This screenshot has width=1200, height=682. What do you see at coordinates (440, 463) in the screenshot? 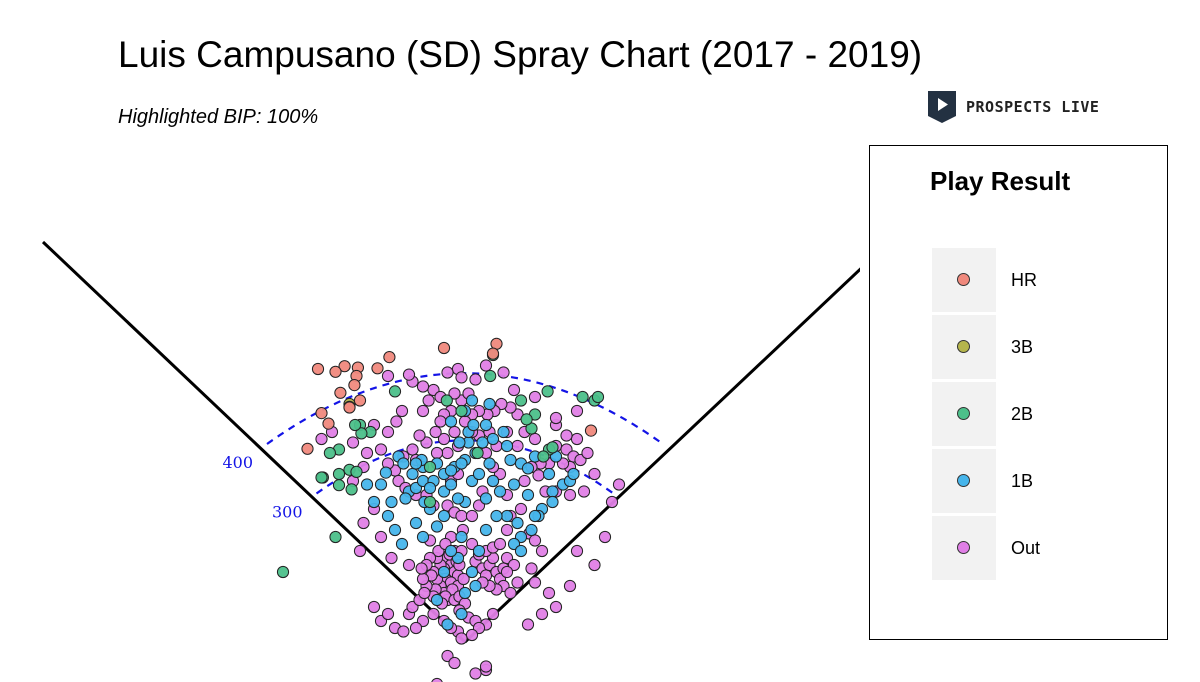
I see `series-2b` at bounding box center [440, 463].